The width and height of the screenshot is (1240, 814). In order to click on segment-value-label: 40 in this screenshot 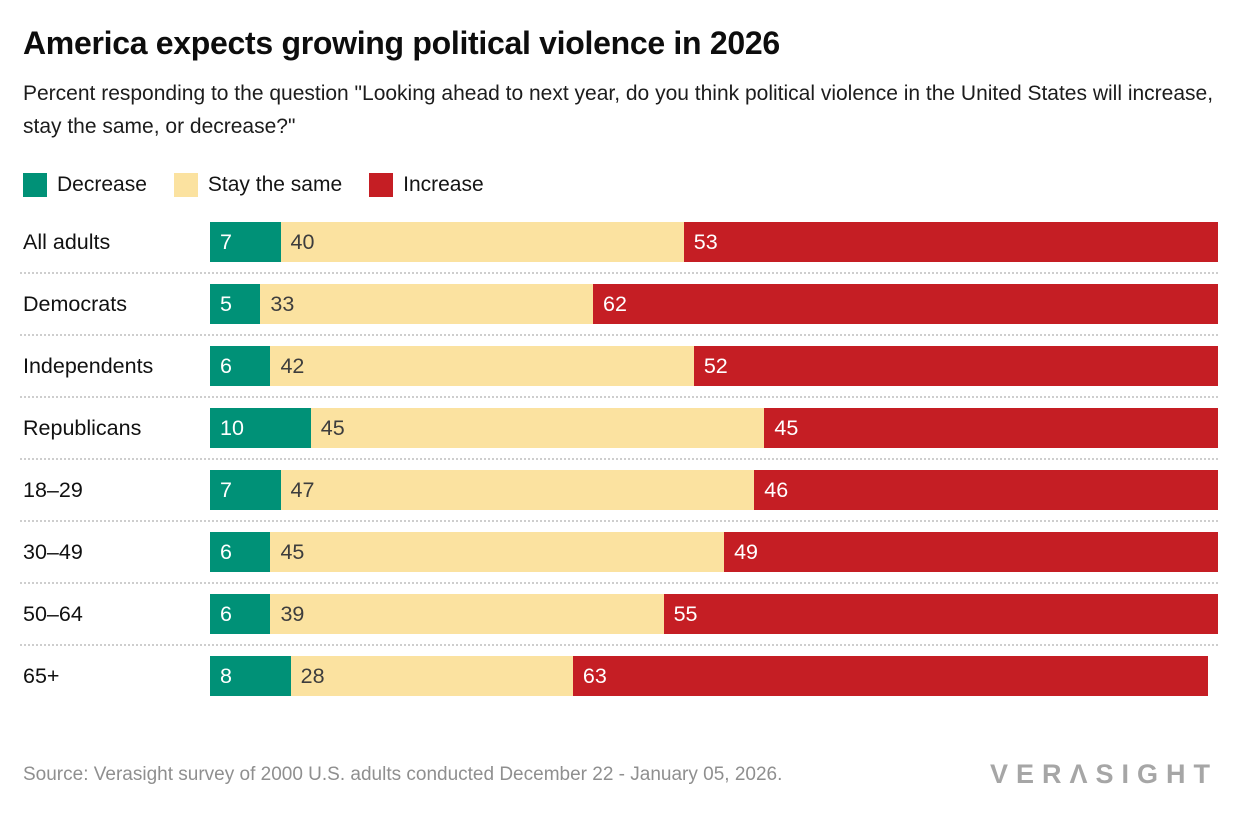, I will do `click(302, 241)`.